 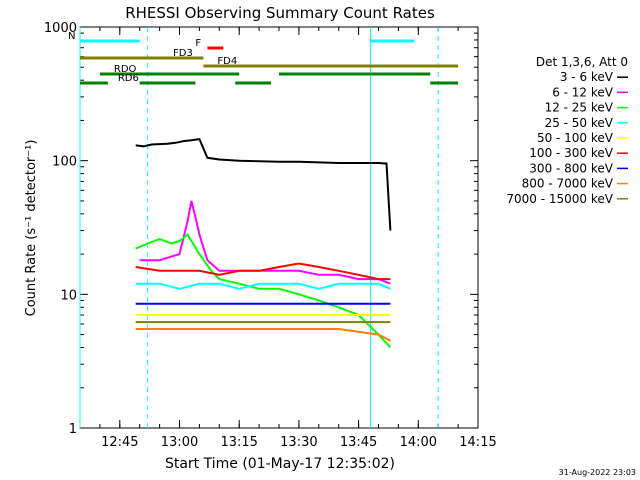 I want to click on x-tick-label: 14:15, so click(x=477, y=442).